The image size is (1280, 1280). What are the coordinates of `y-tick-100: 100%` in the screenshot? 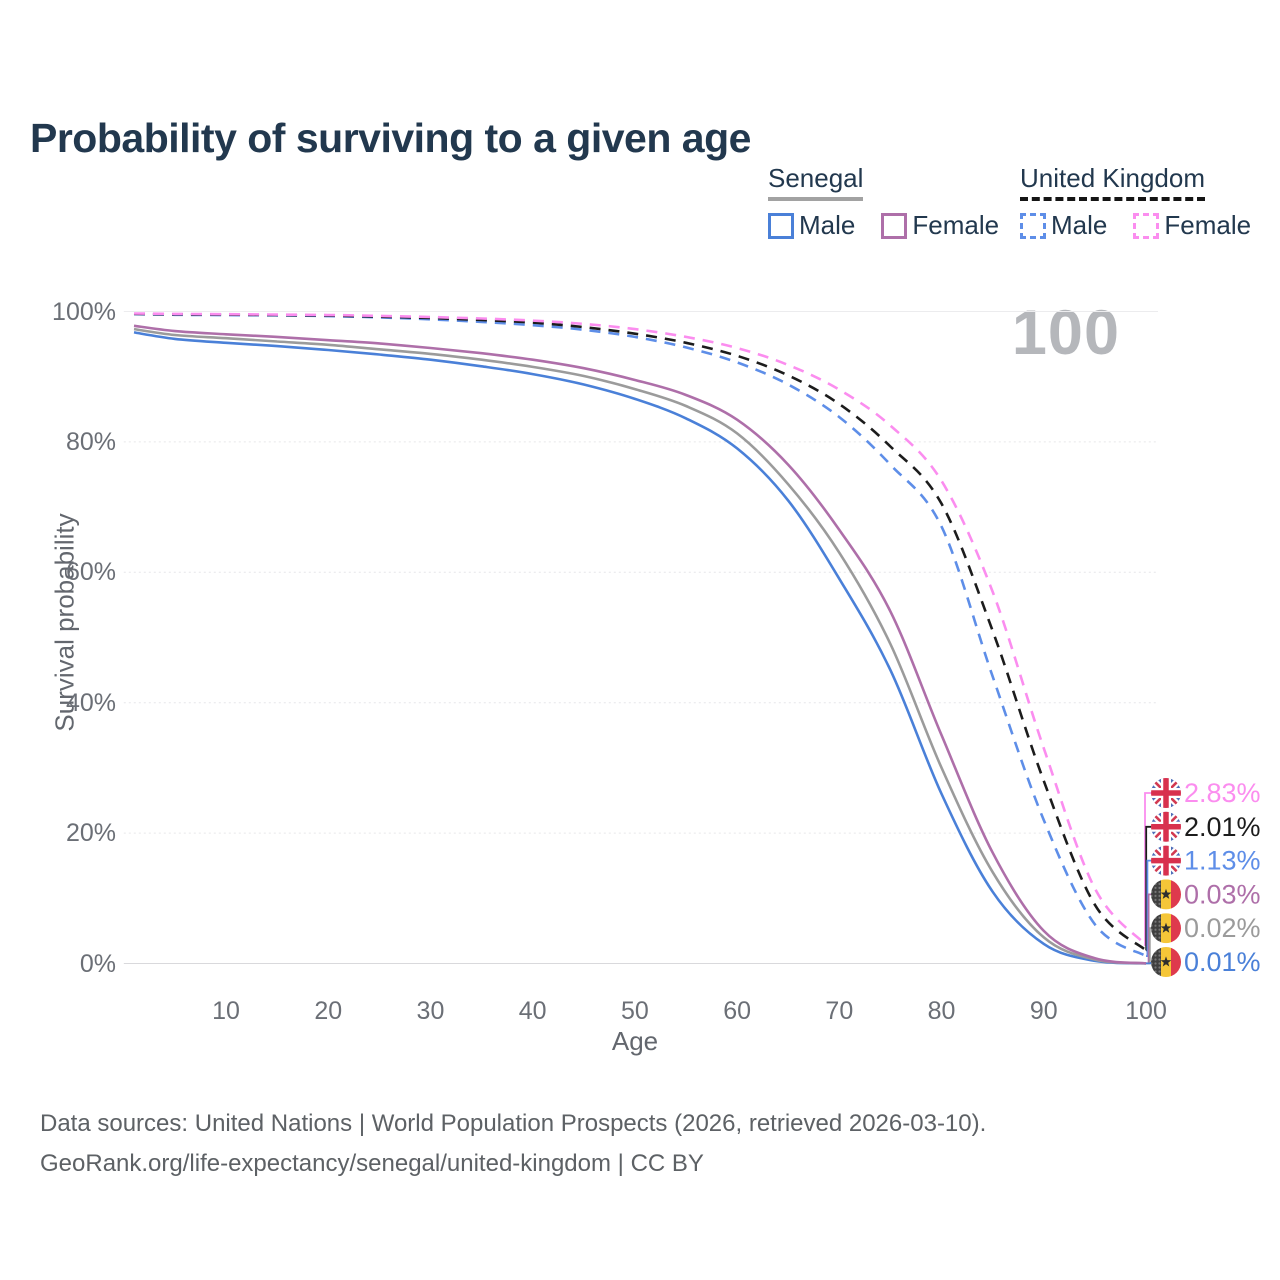 It's located at (84, 311).